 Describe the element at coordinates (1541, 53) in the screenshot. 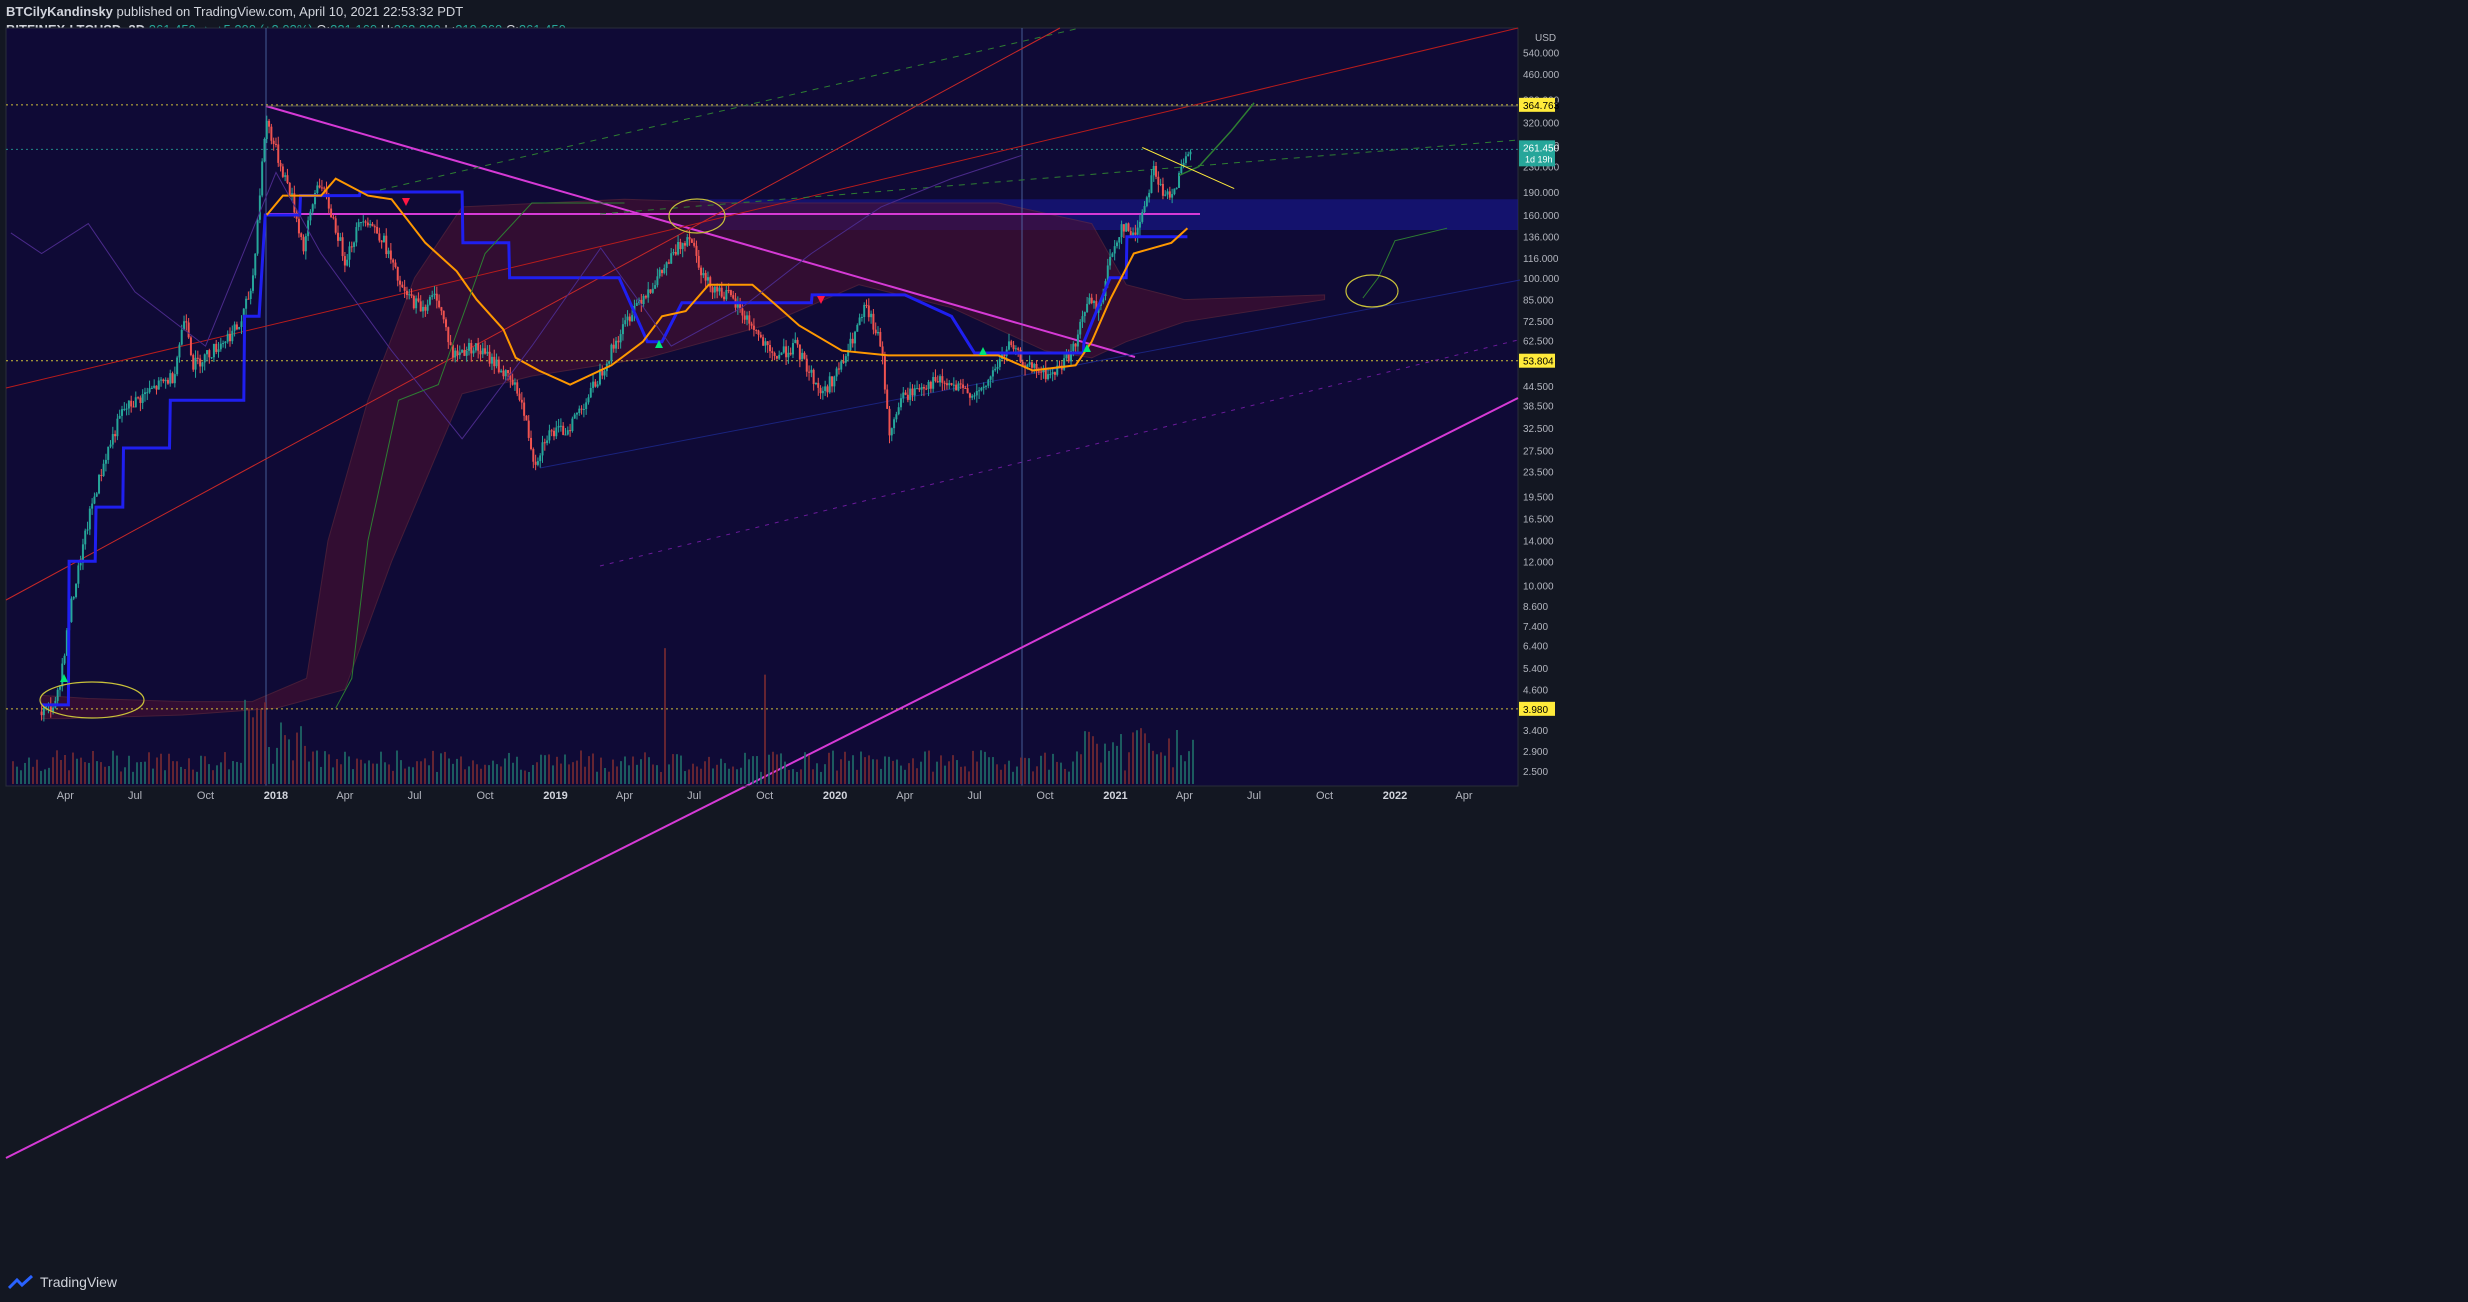

I see `y-tick-label: 540.000` at that location.